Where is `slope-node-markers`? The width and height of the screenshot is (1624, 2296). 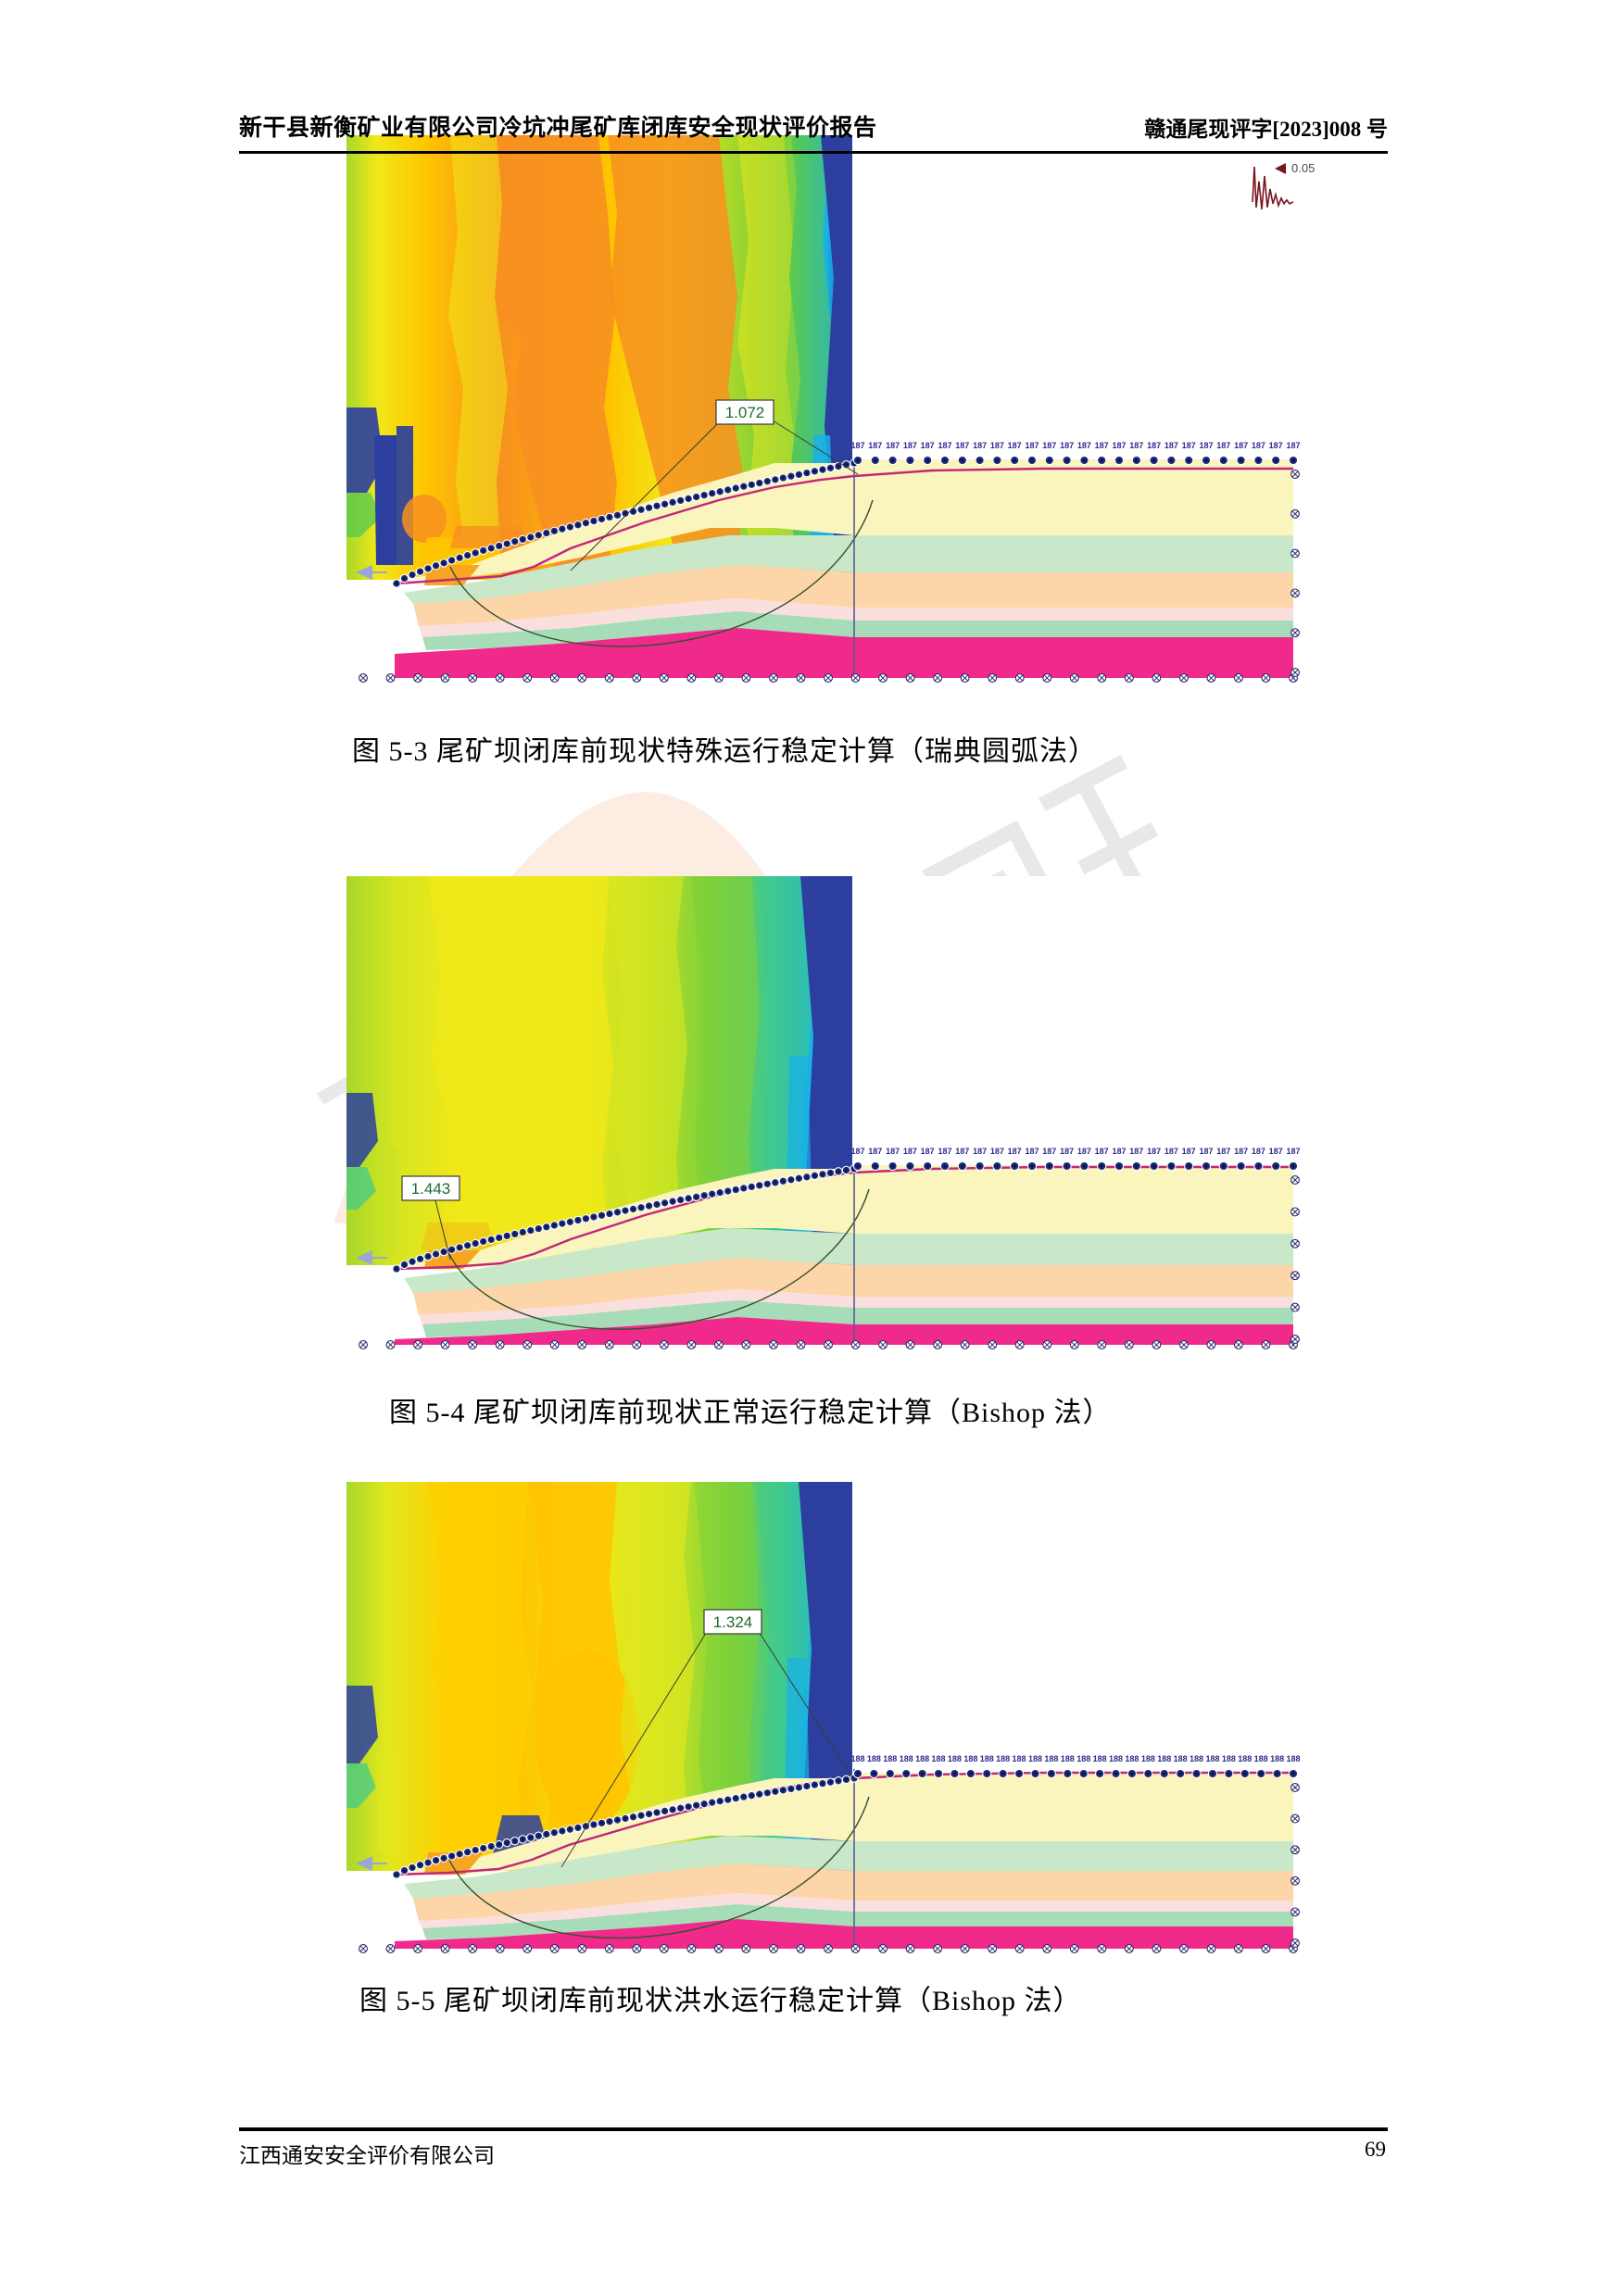
slope-node-markers is located at coordinates (625, 523).